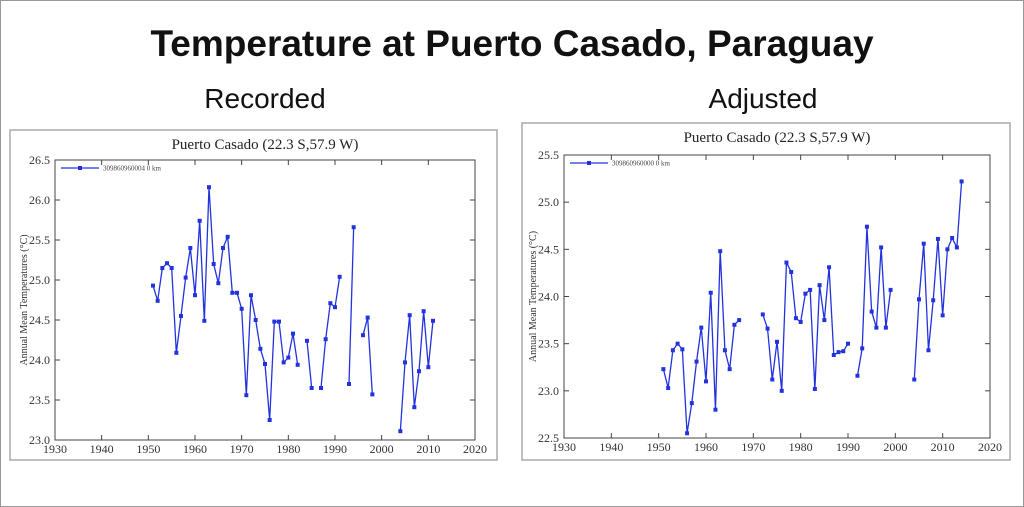 The height and width of the screenshot is (507, 1024). What do you see at coordinates (895, 447) in the screenshot?
I see `x-tick-label: 2000` at bounding box center [895, 447].